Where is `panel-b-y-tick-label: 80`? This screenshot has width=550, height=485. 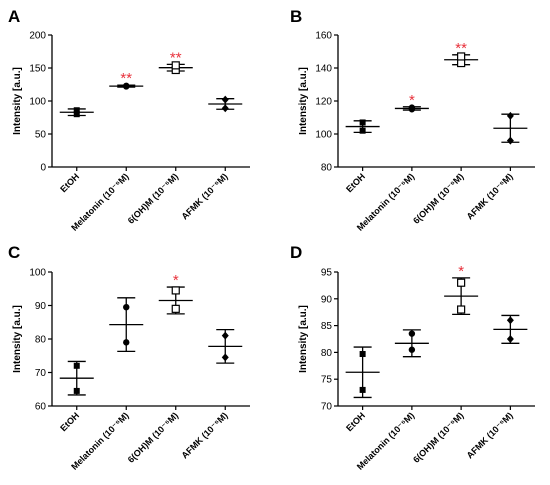
panel-b-y-tick-label: 80 is located at coordinates (327, 168).